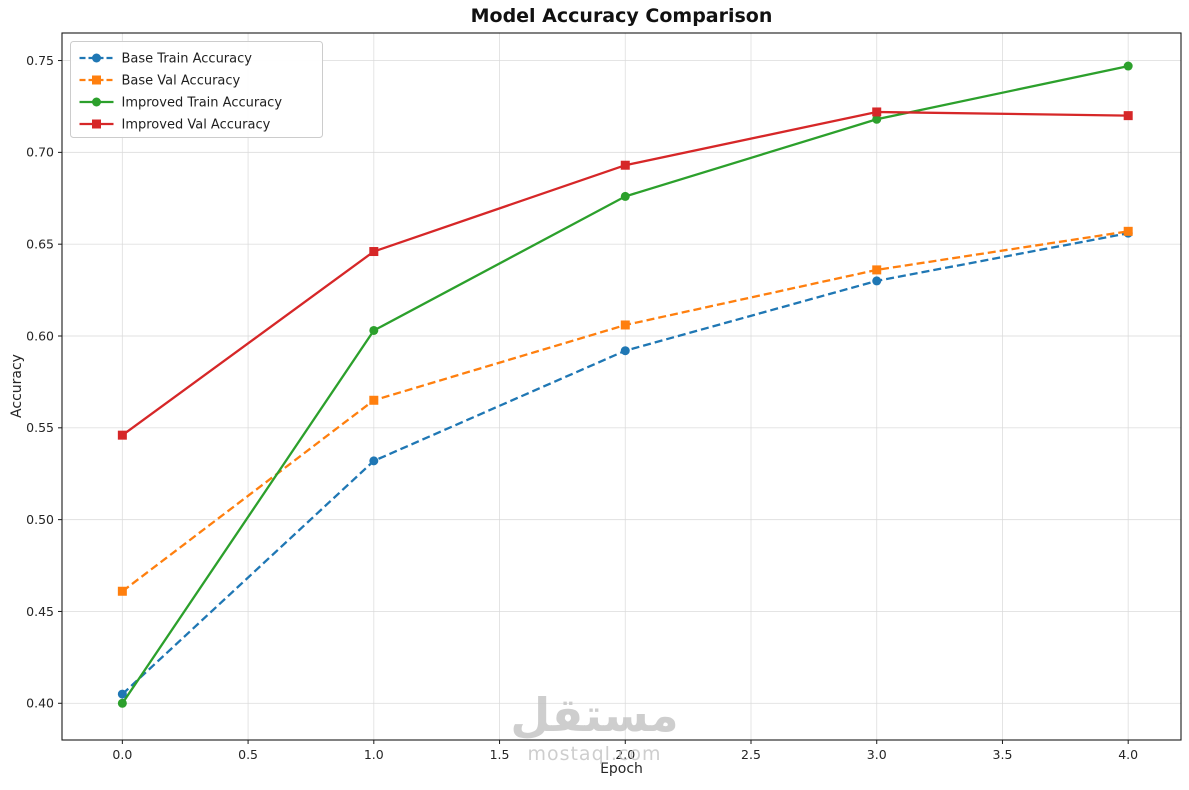  I want to click on legend-label: Base Val Accuracy, so click(181, 81).